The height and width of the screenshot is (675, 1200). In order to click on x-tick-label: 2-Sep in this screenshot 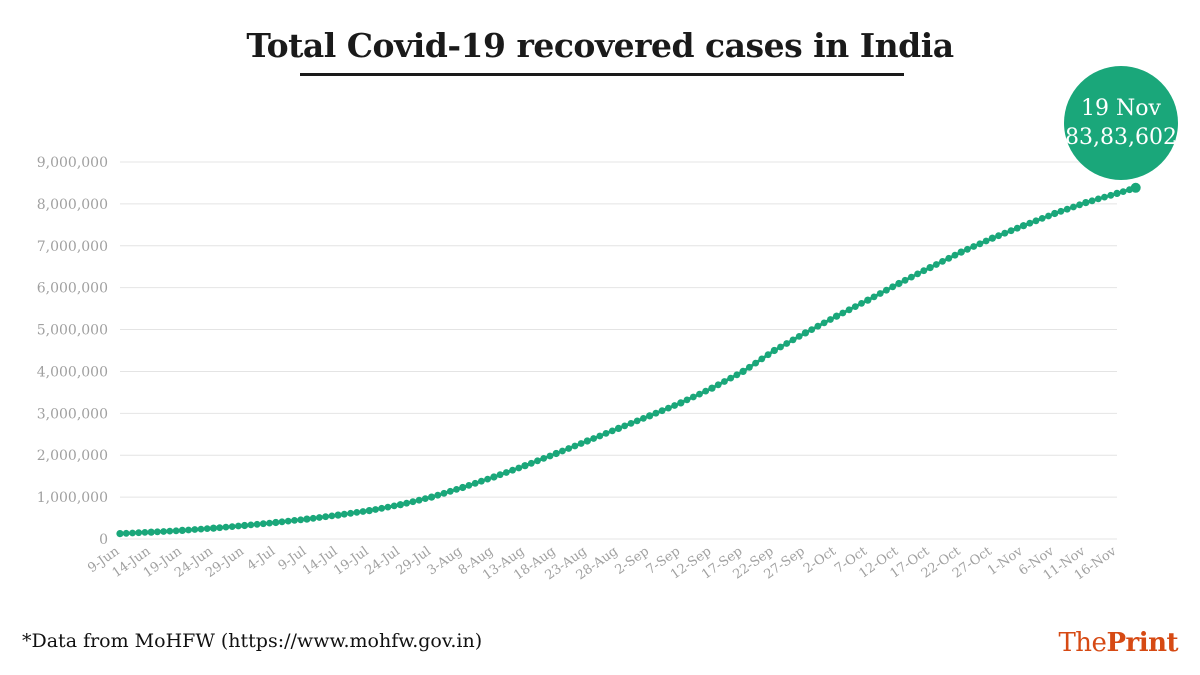, I will do `click(632, 561)`.